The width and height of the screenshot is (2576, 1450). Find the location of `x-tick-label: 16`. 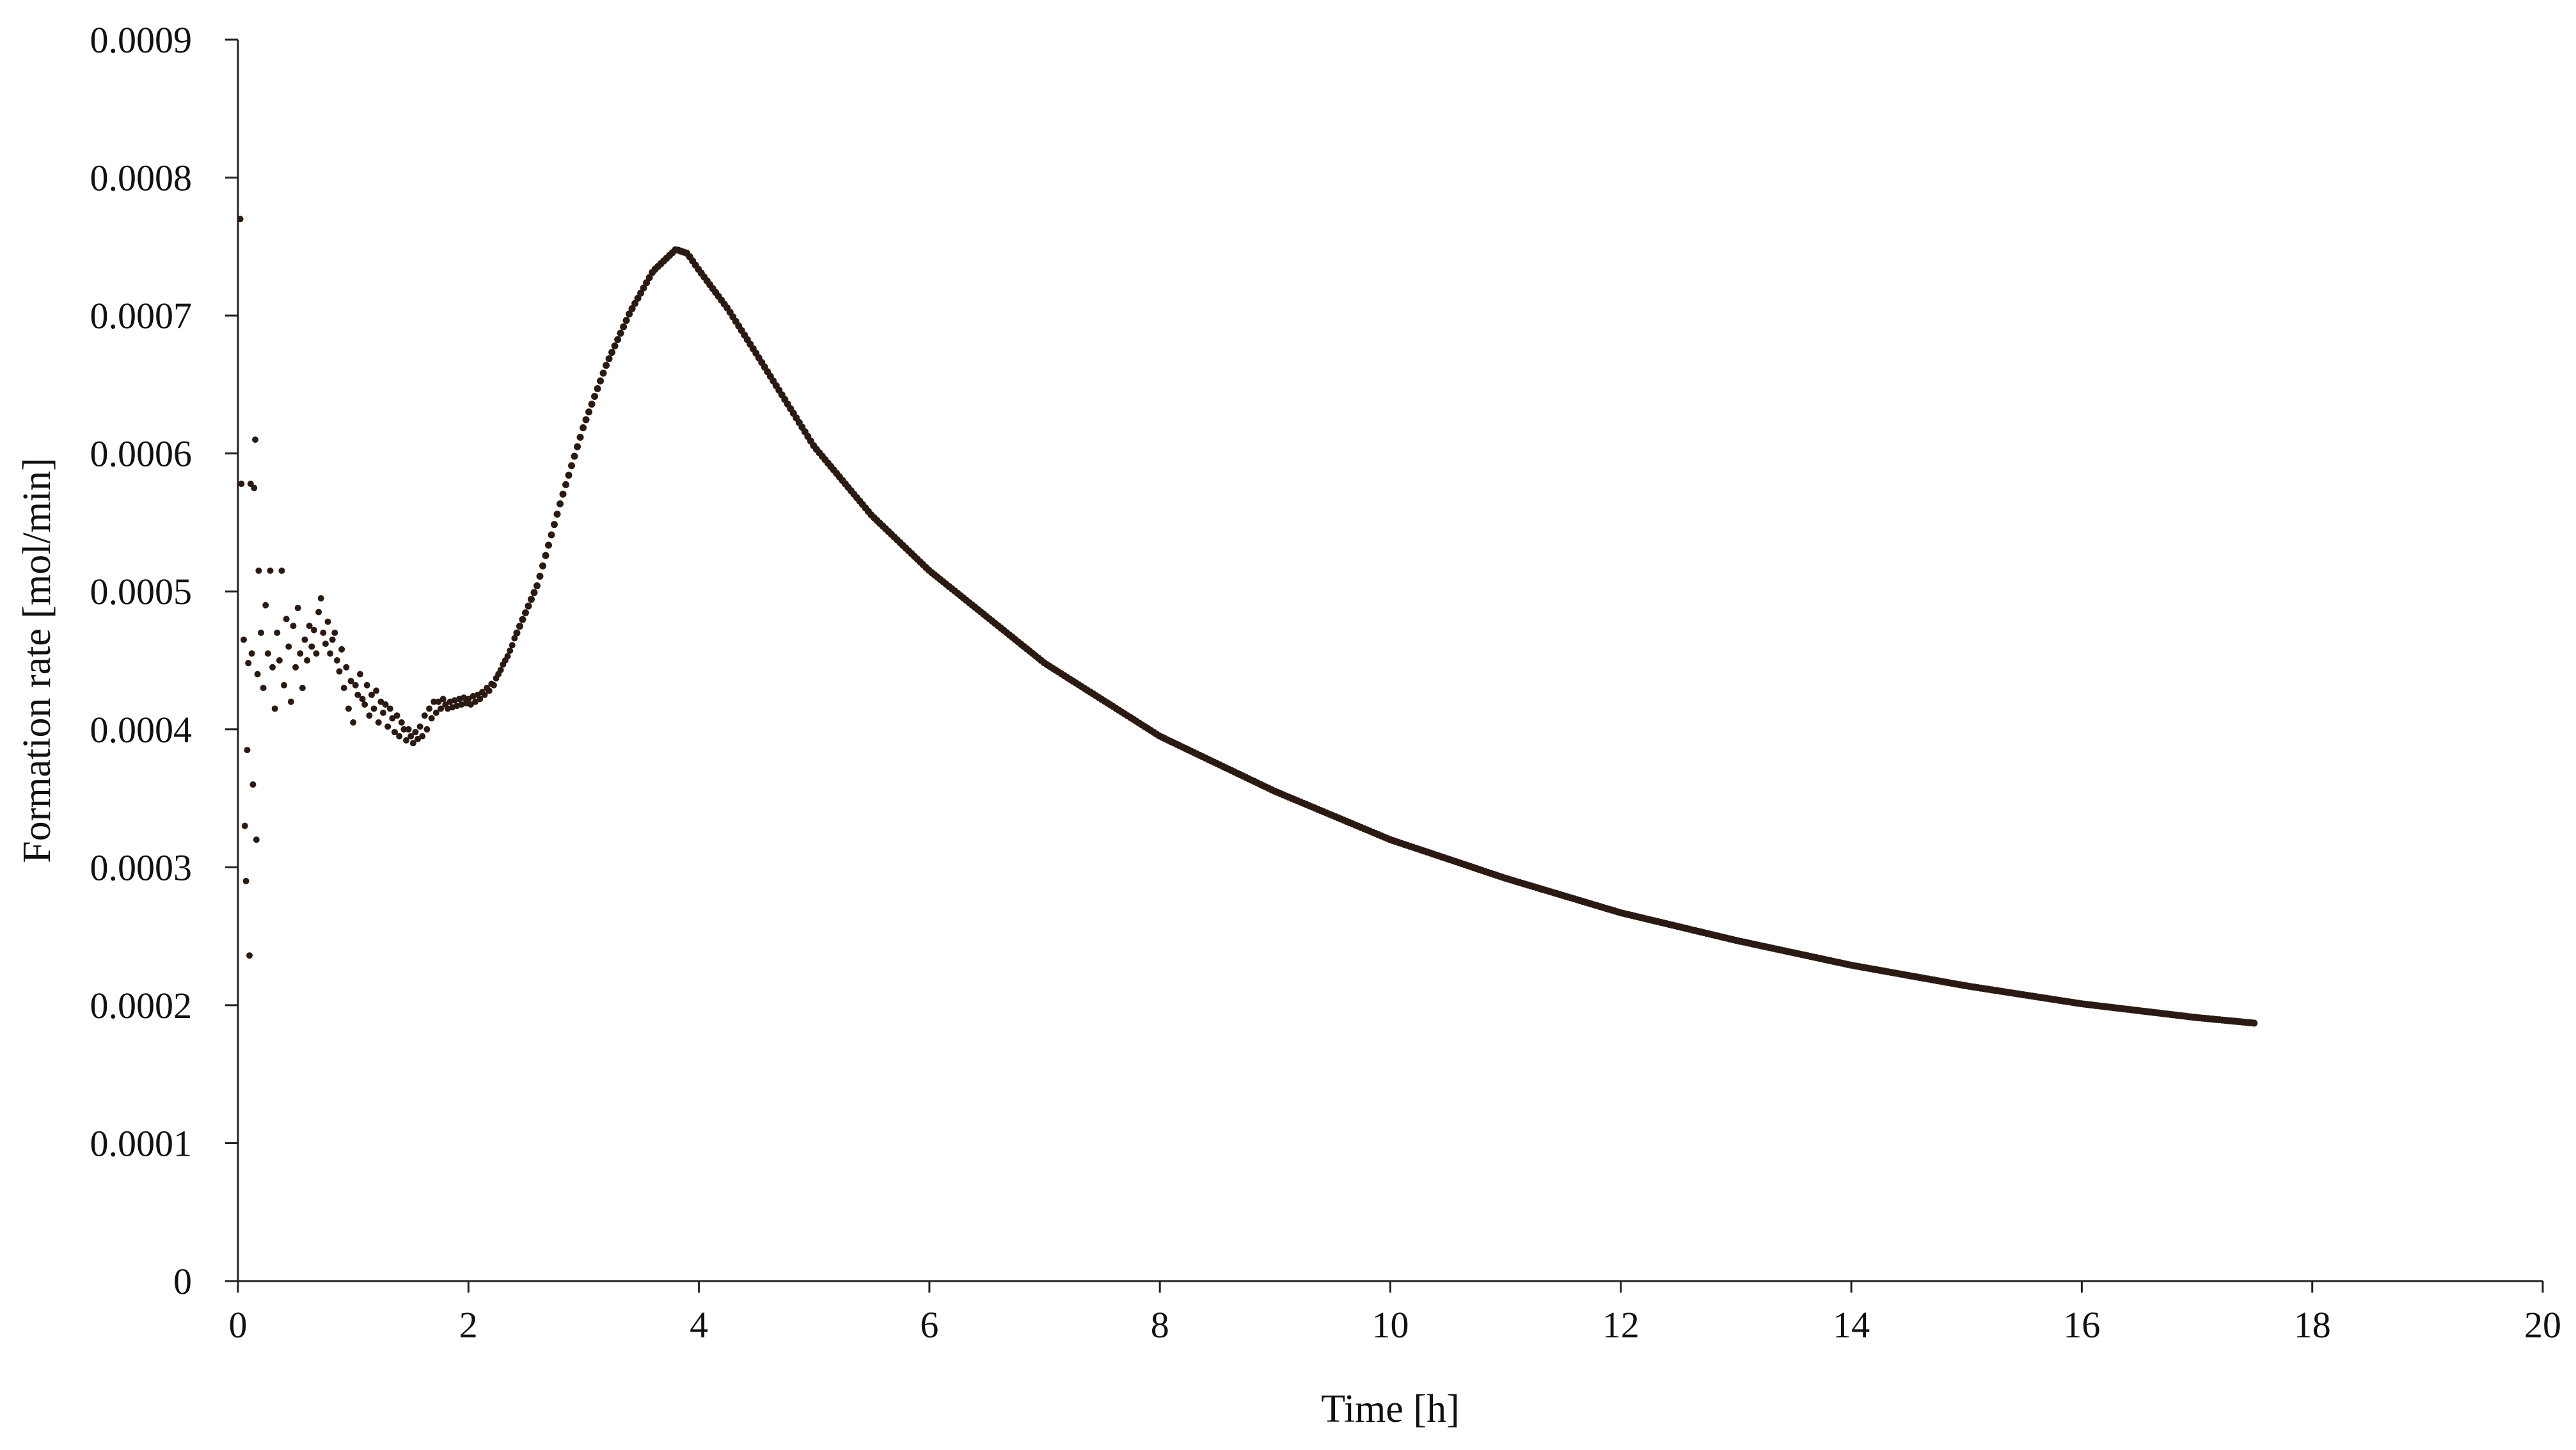

x-tick-label: 16 is located at coordinates (2081, 1325).